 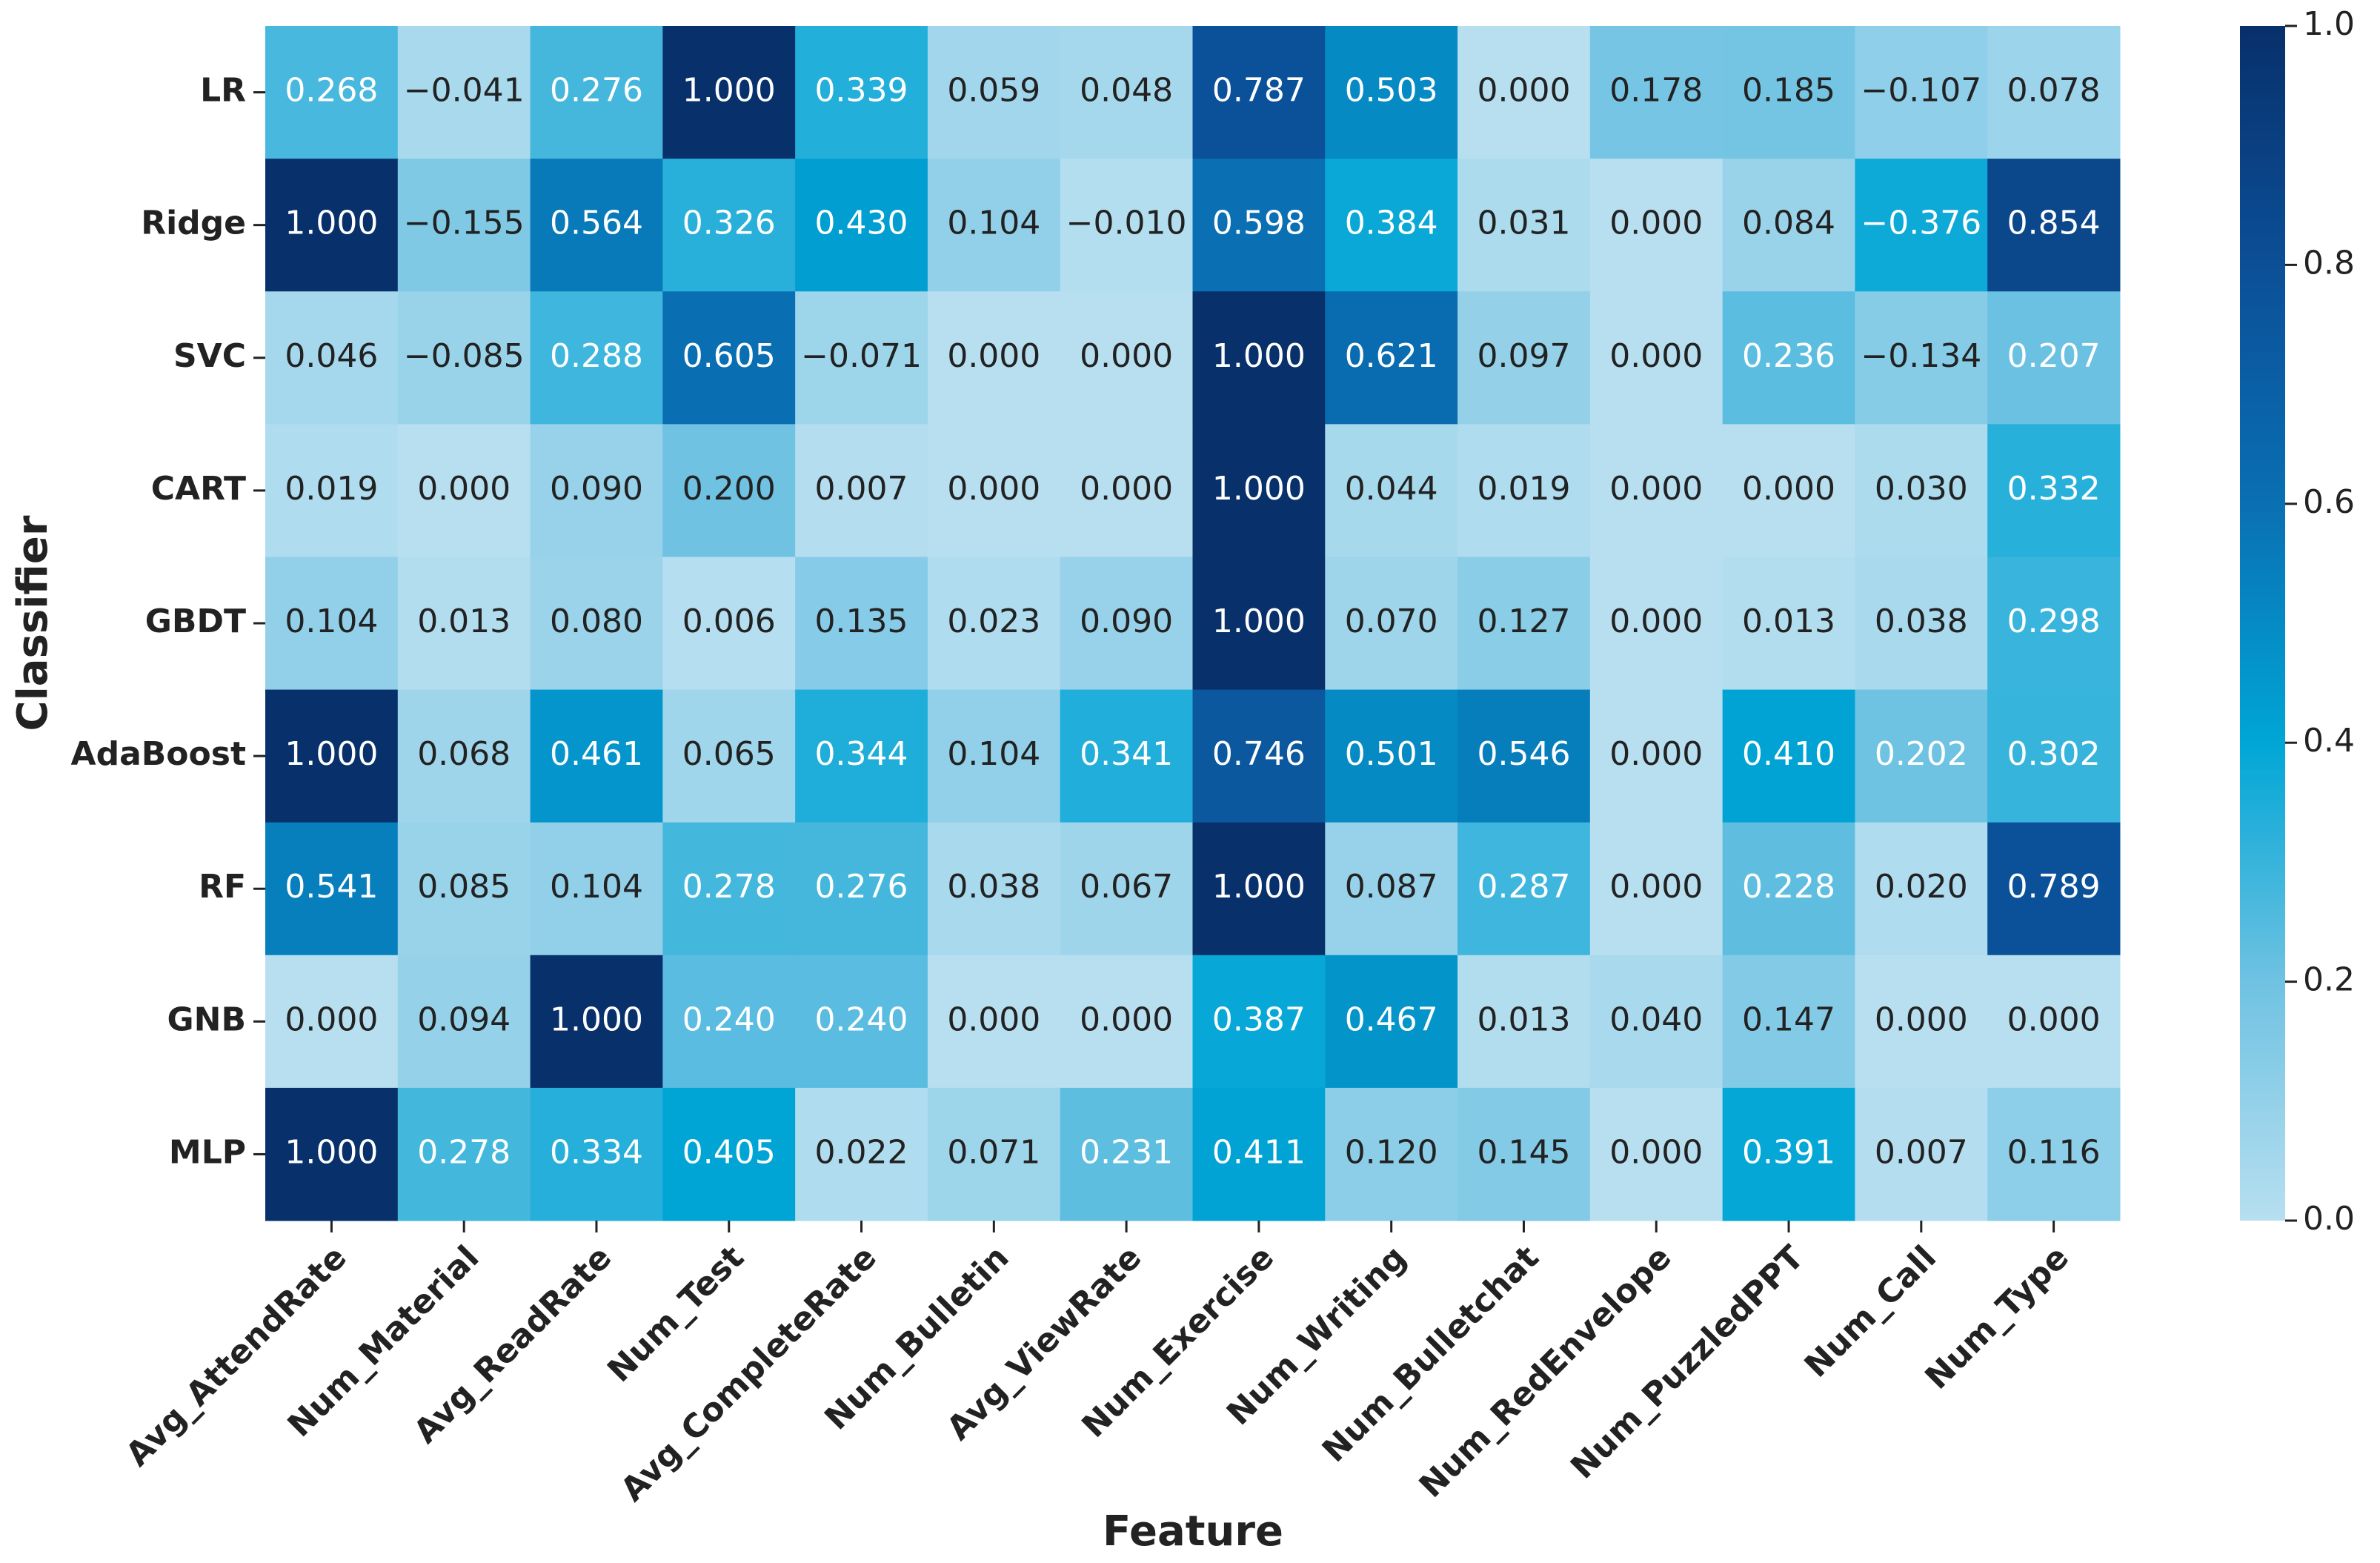 What do you see at coordinates (596, 356) in the screenshot?
I see `value-label: 0.288` at bounding box center [596, 356].